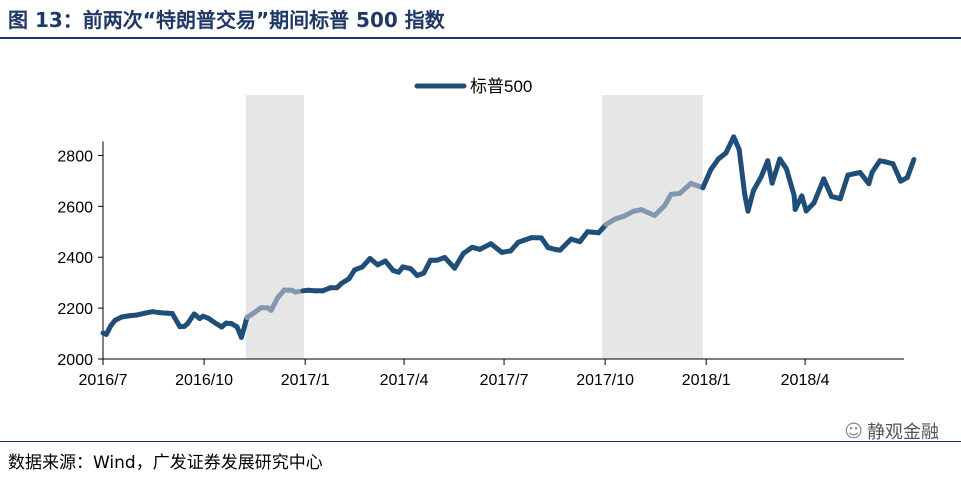 The height and width of the screenshot is (477, 961). I want to click on page-title: 图 13：前两次“特朗普交易”期间标普 500 指数, so click(226, 20).